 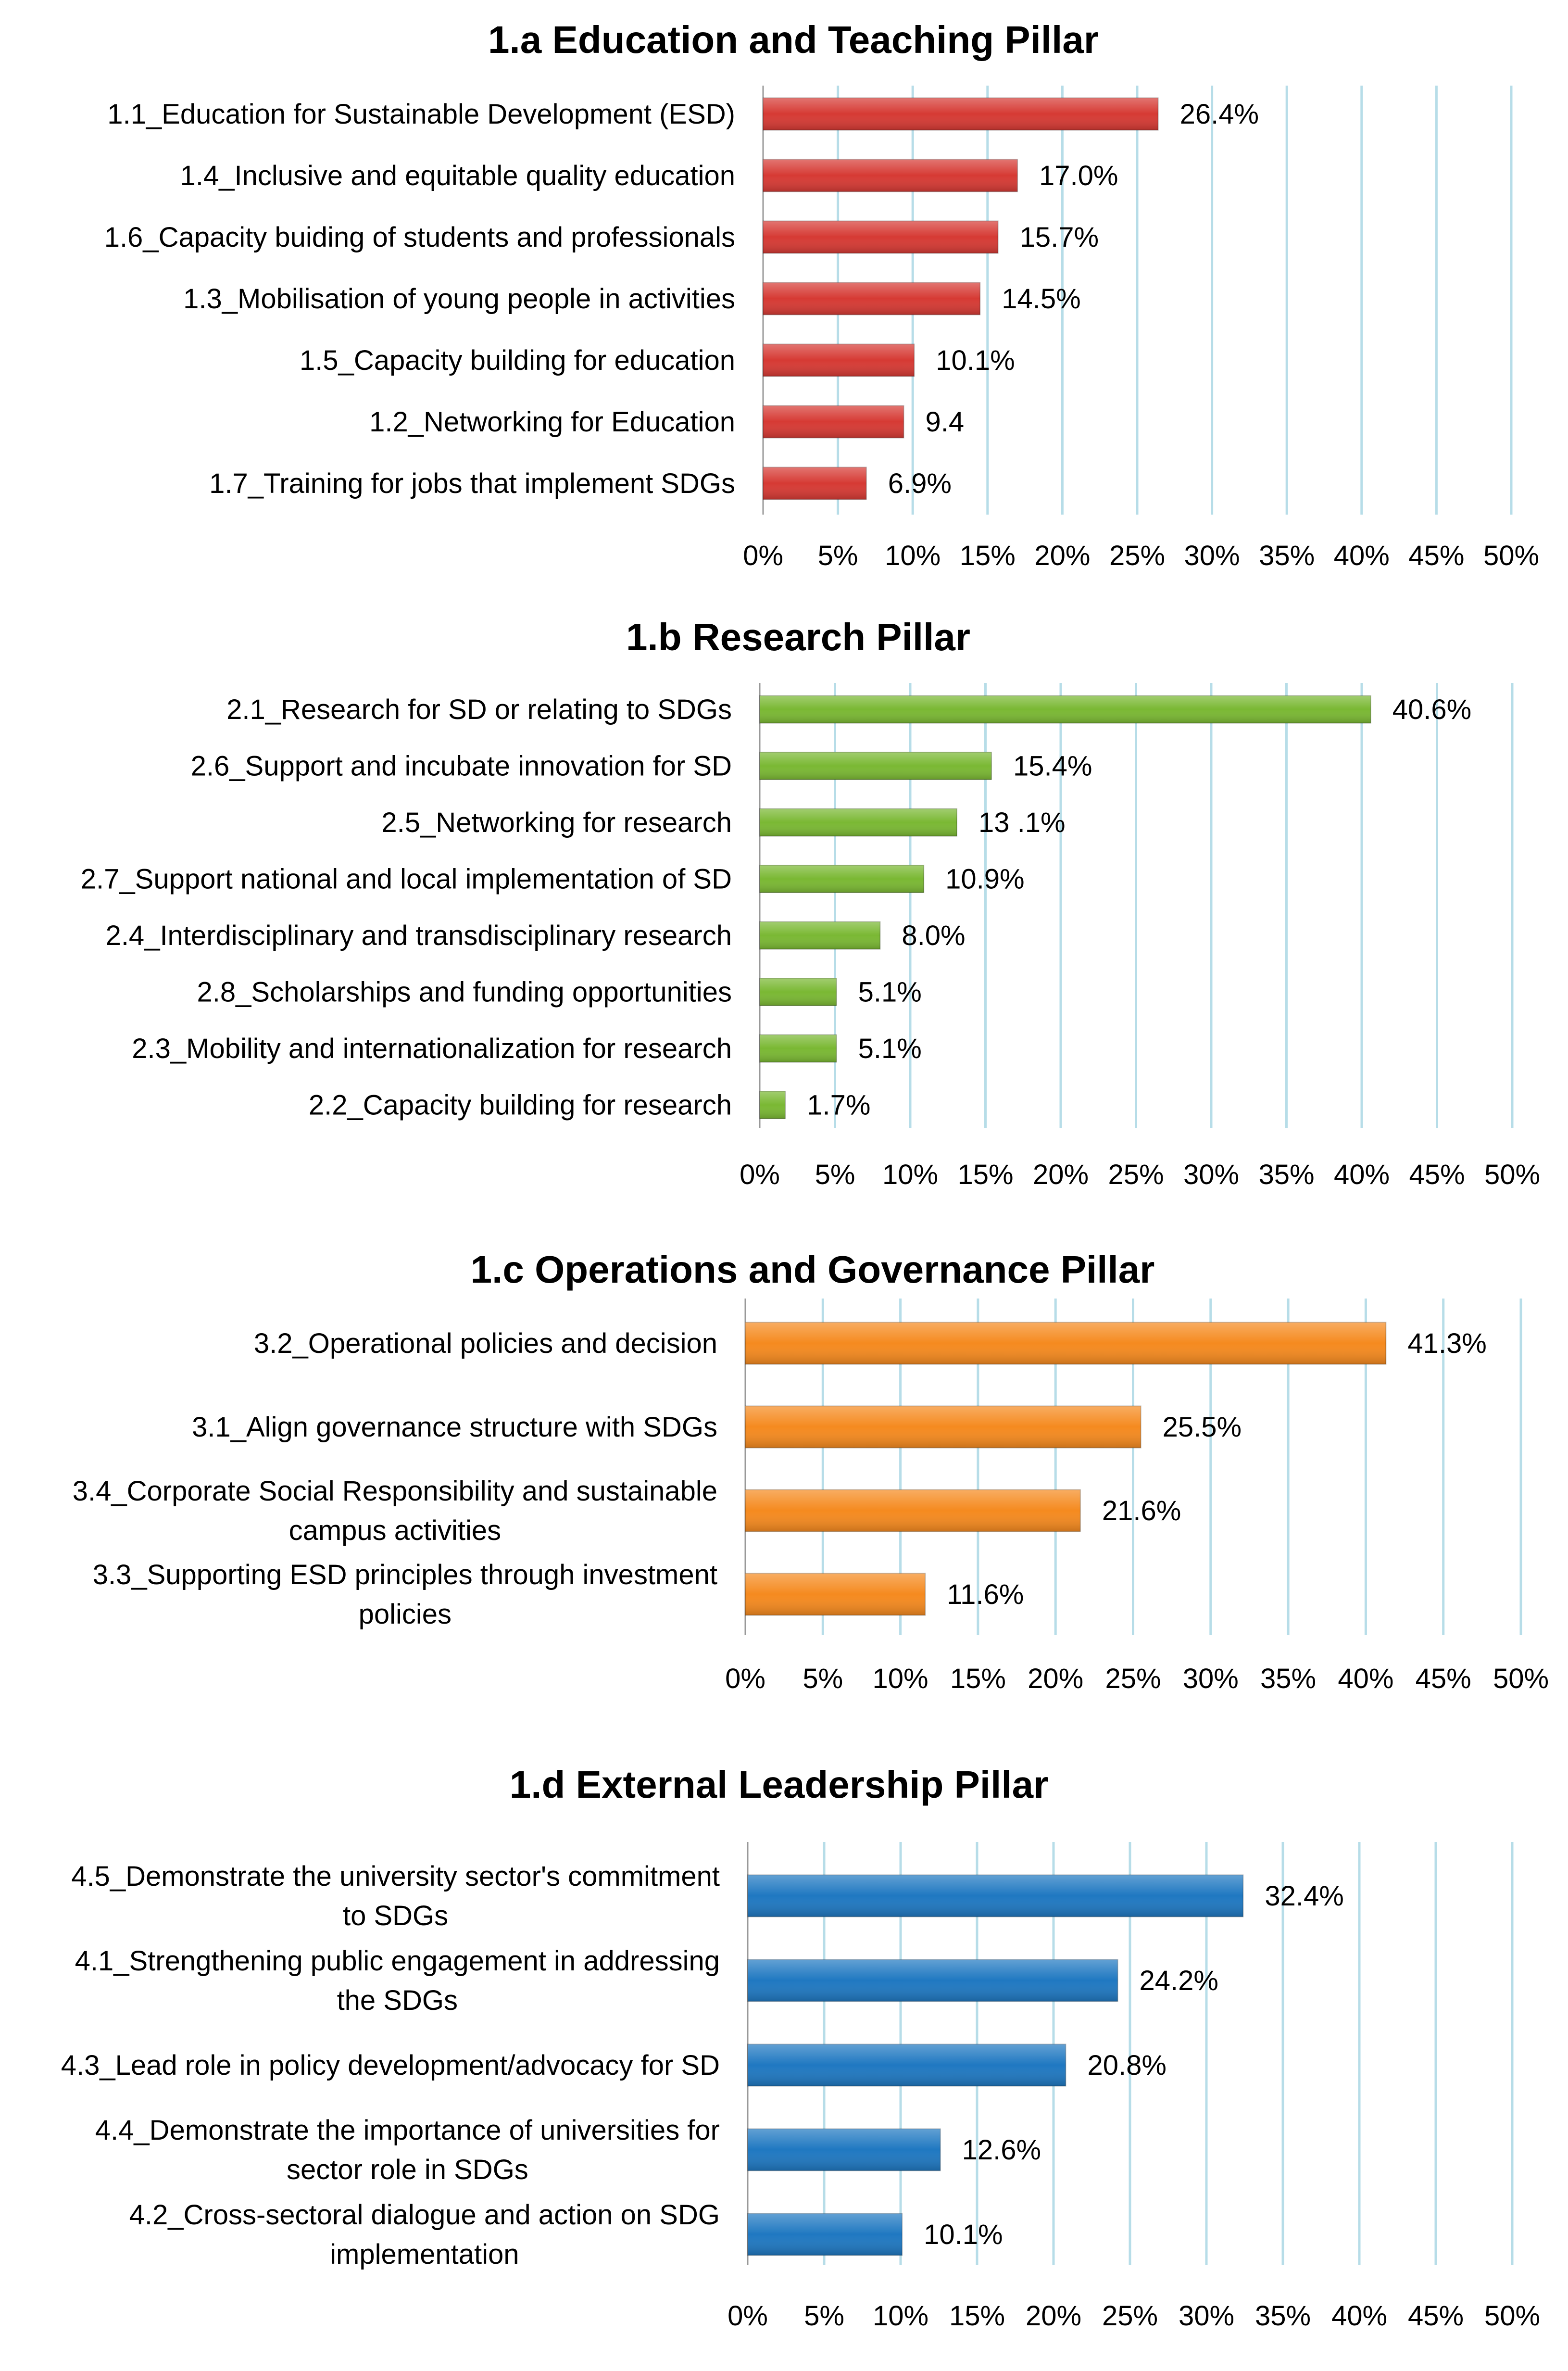 I want to click on data-label: 10.1%, so click(x=964, y=2234).